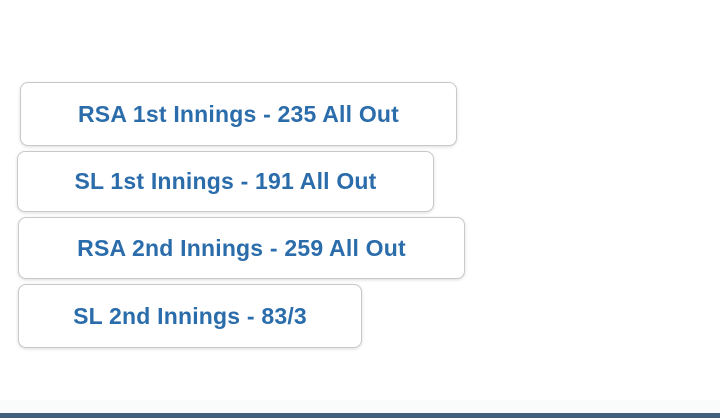  I want to click on innings-button-sl-1st: SL 1st Innings - 191 All Out, so click(225, 181).